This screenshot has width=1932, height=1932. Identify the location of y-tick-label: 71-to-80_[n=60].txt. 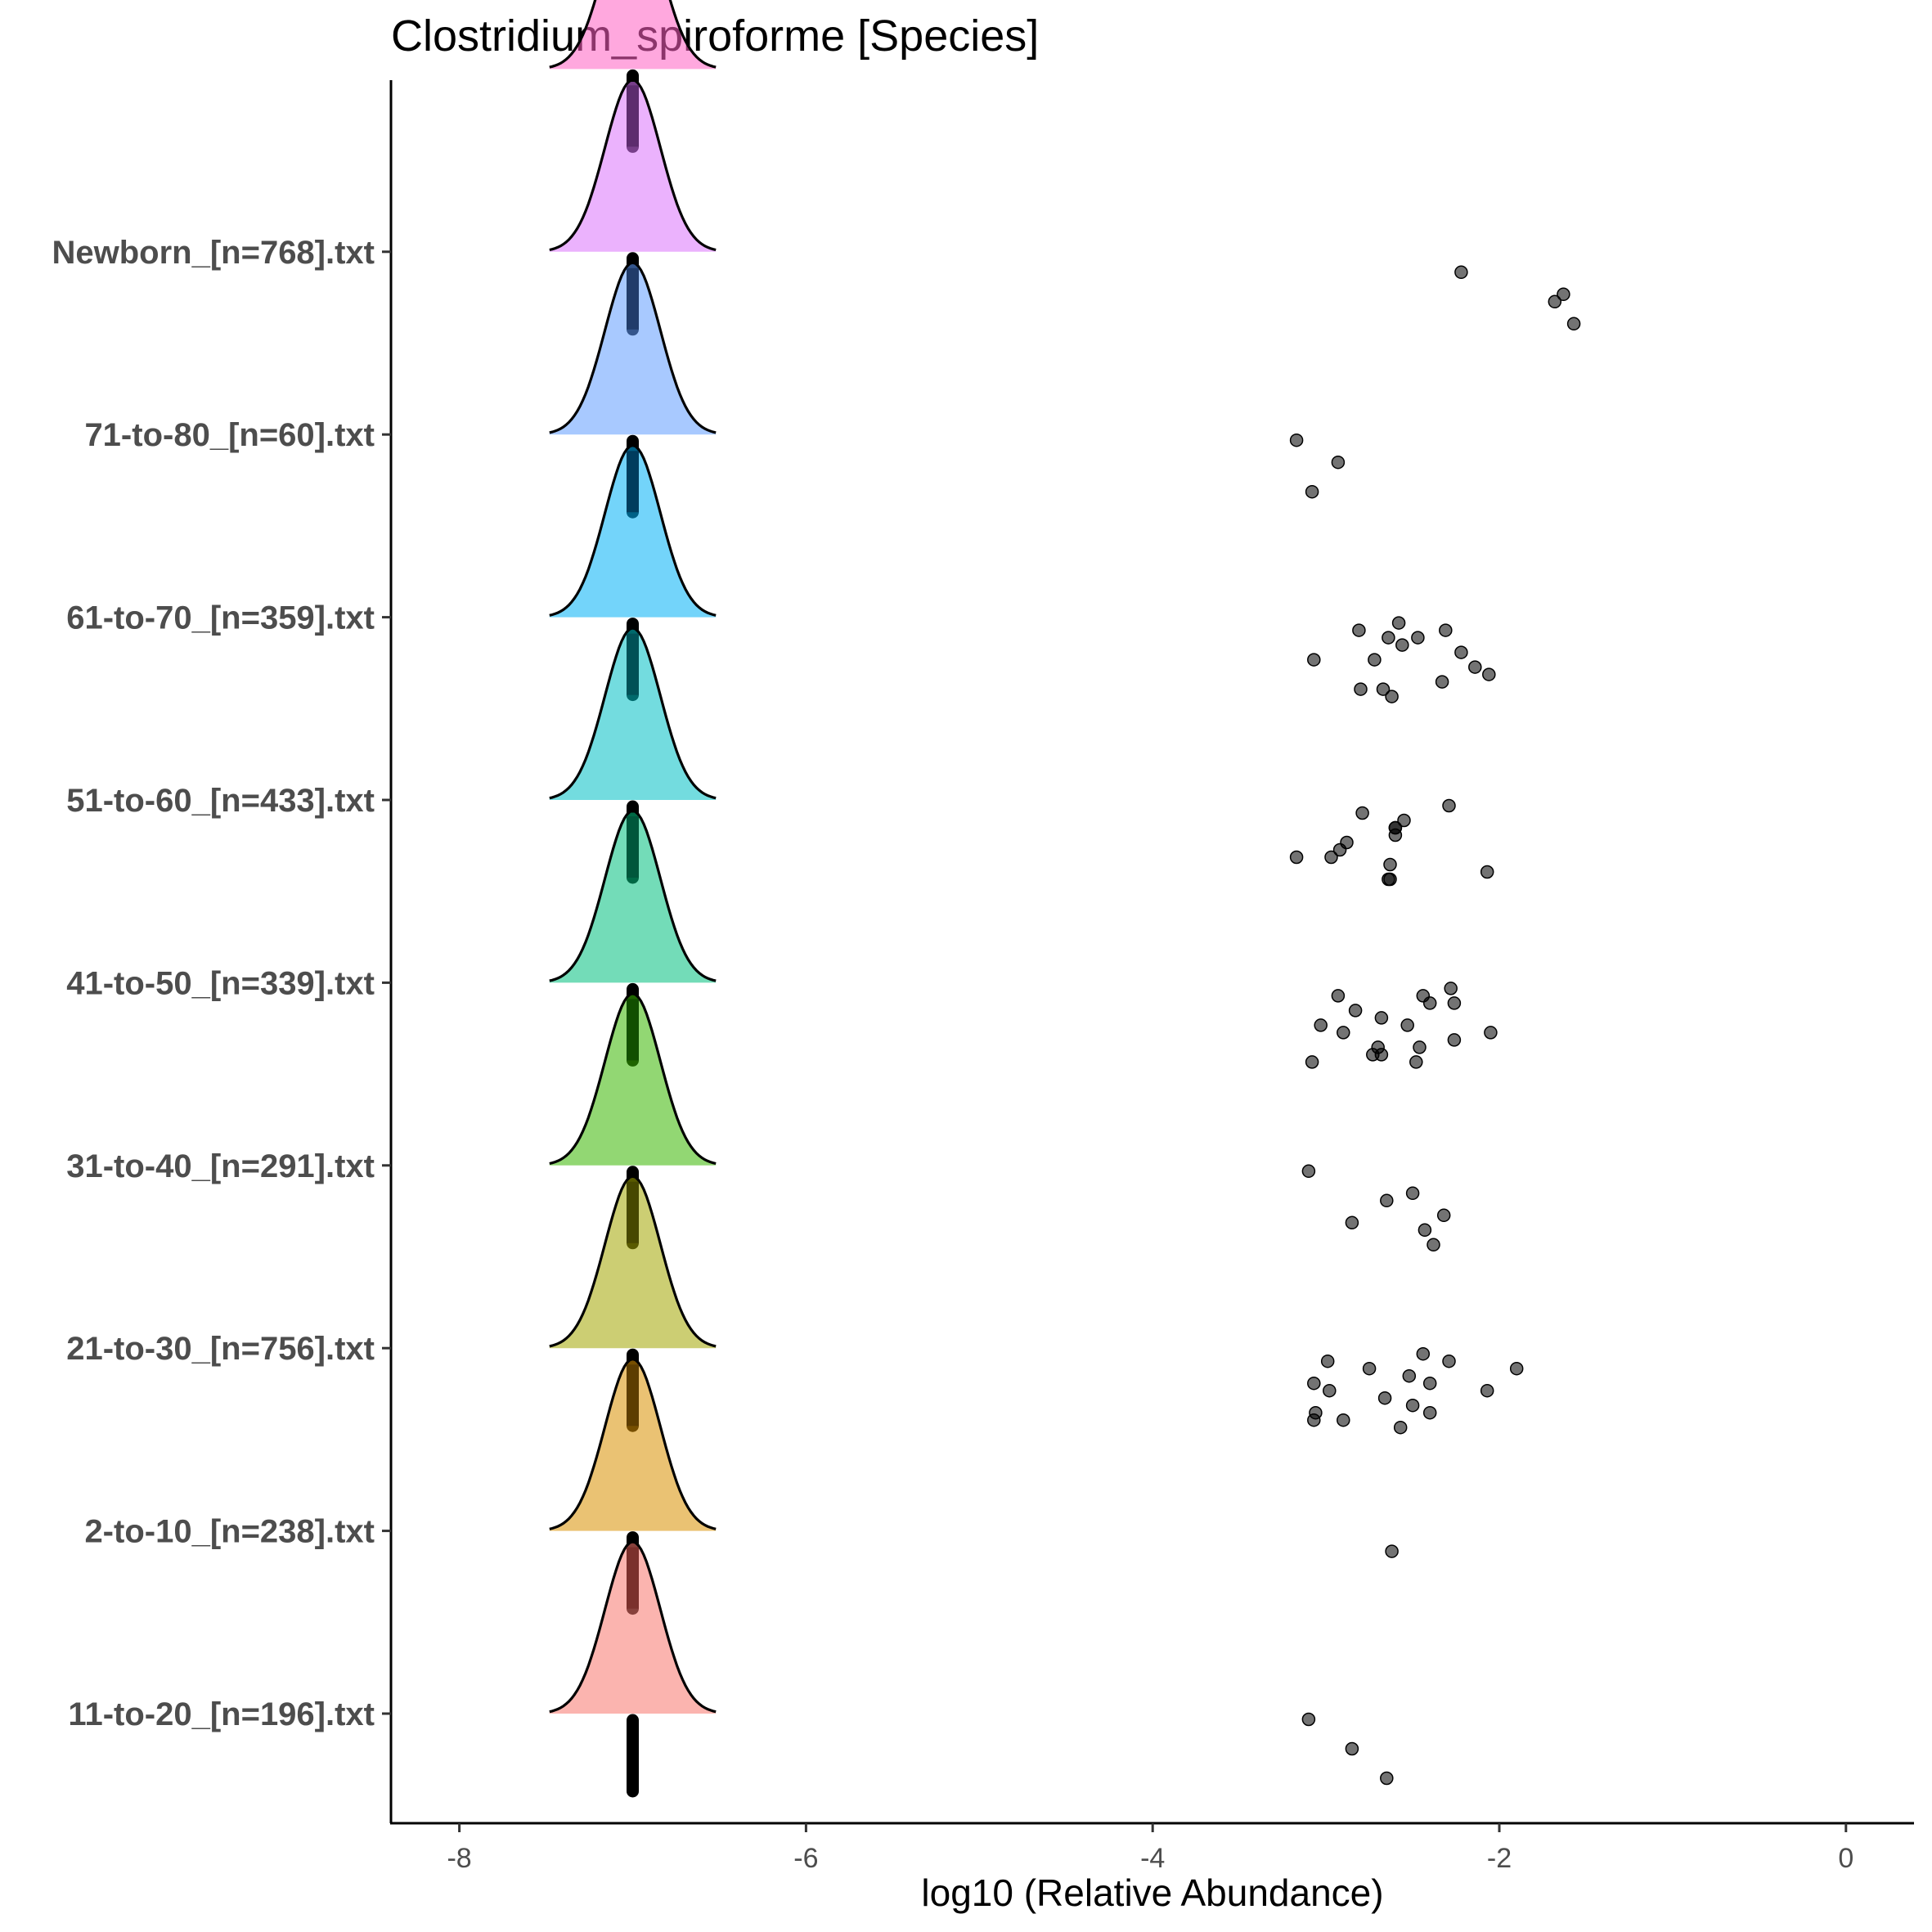
(229, 435).